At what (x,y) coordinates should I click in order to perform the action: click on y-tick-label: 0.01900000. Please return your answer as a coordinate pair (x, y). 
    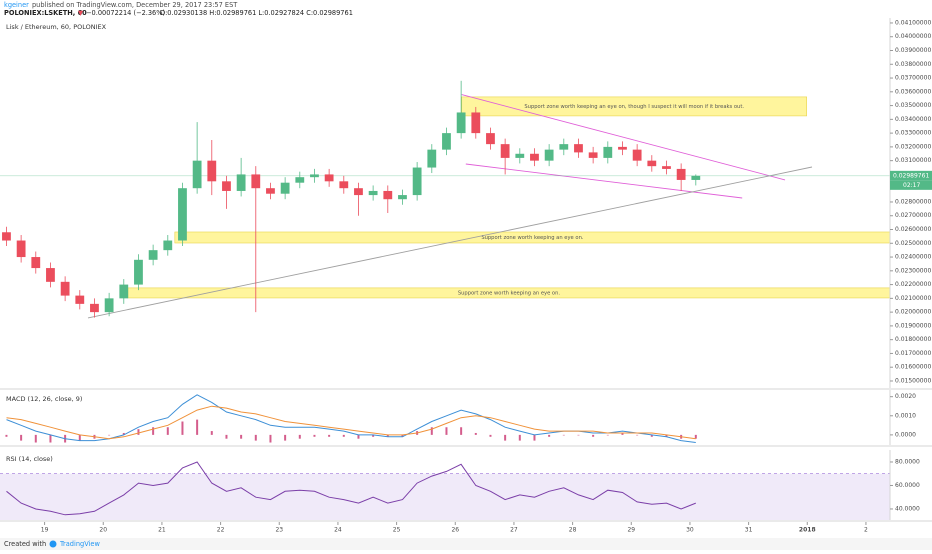
    Looking at the image, I should click on (913, 325).